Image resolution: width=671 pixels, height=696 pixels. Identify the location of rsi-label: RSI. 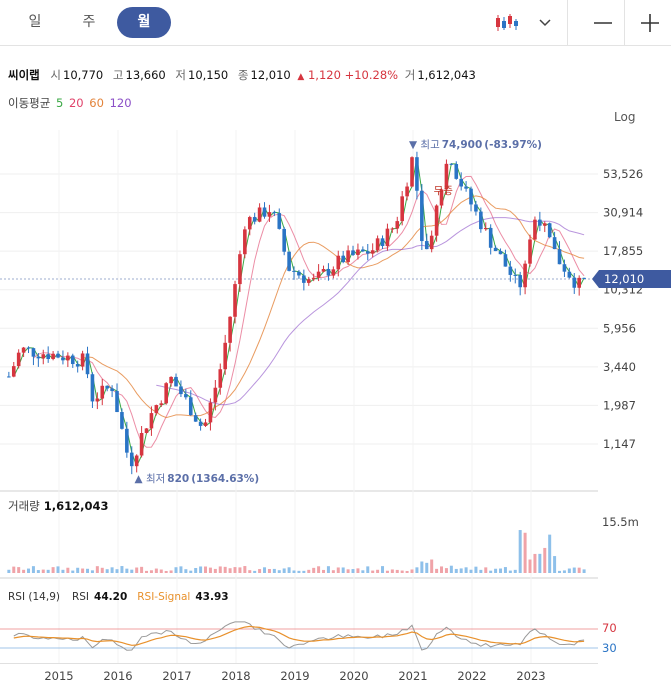
(80, 597).